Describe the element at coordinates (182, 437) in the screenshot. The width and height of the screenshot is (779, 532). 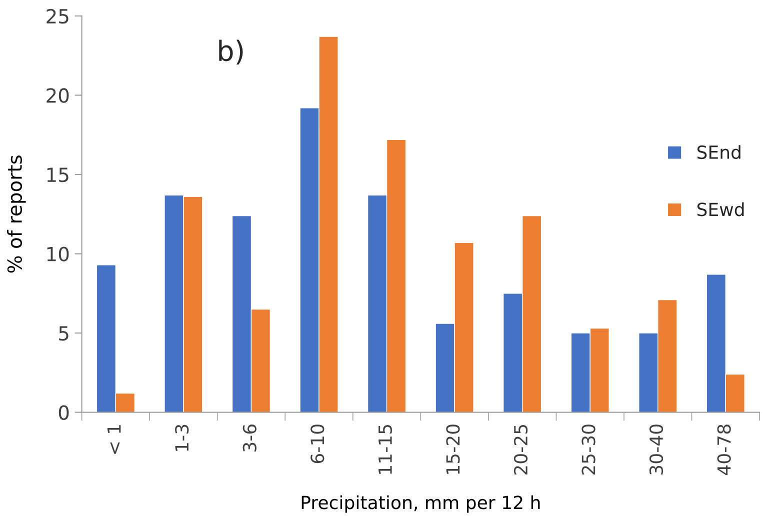
I see `x-tick-label: 1-3` at that location.